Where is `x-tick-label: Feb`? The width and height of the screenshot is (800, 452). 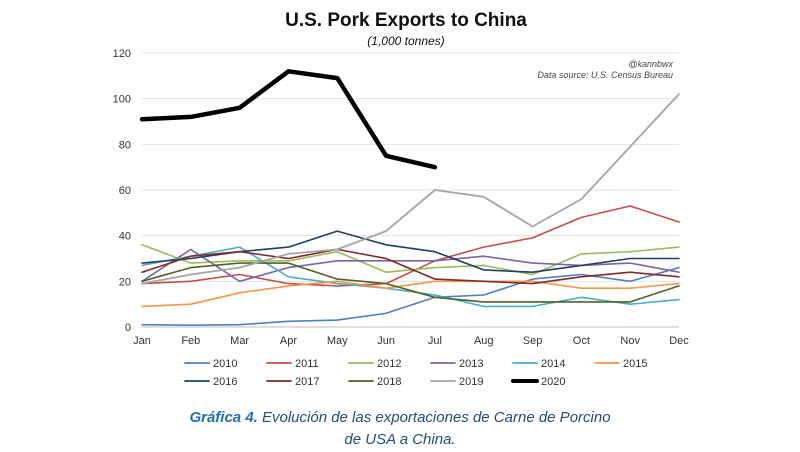
x-tick-label: Feb is located at coordinates (190, 341).